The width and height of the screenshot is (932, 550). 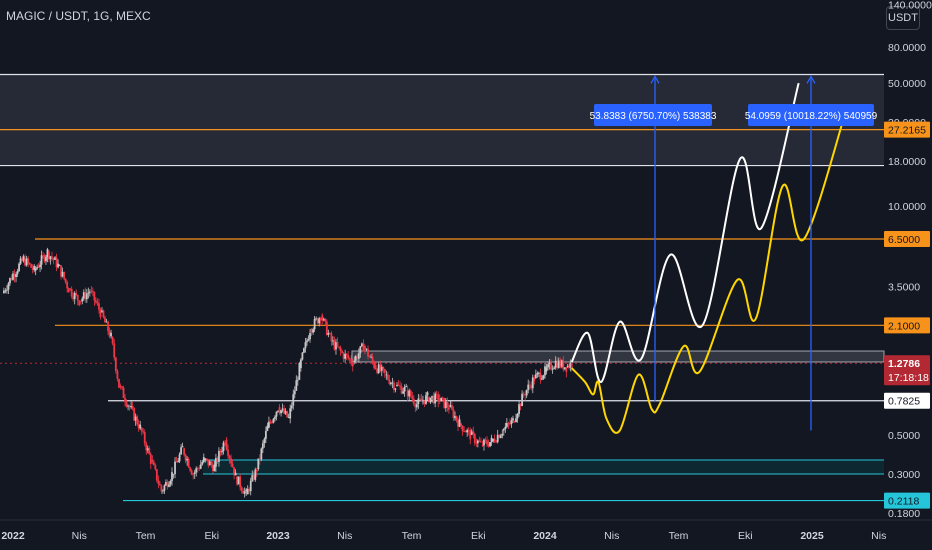 What do you see at coordinates (278, 536) in the screenshot?
I see `x-tick-label: 2023` at bounding box center [278, 536].